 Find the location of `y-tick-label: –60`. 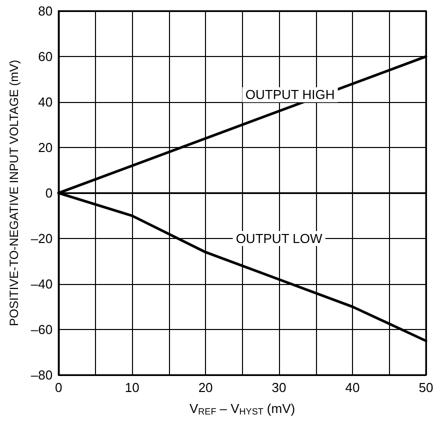

y-tick-label: –60 is located at coordinates (41, 329).